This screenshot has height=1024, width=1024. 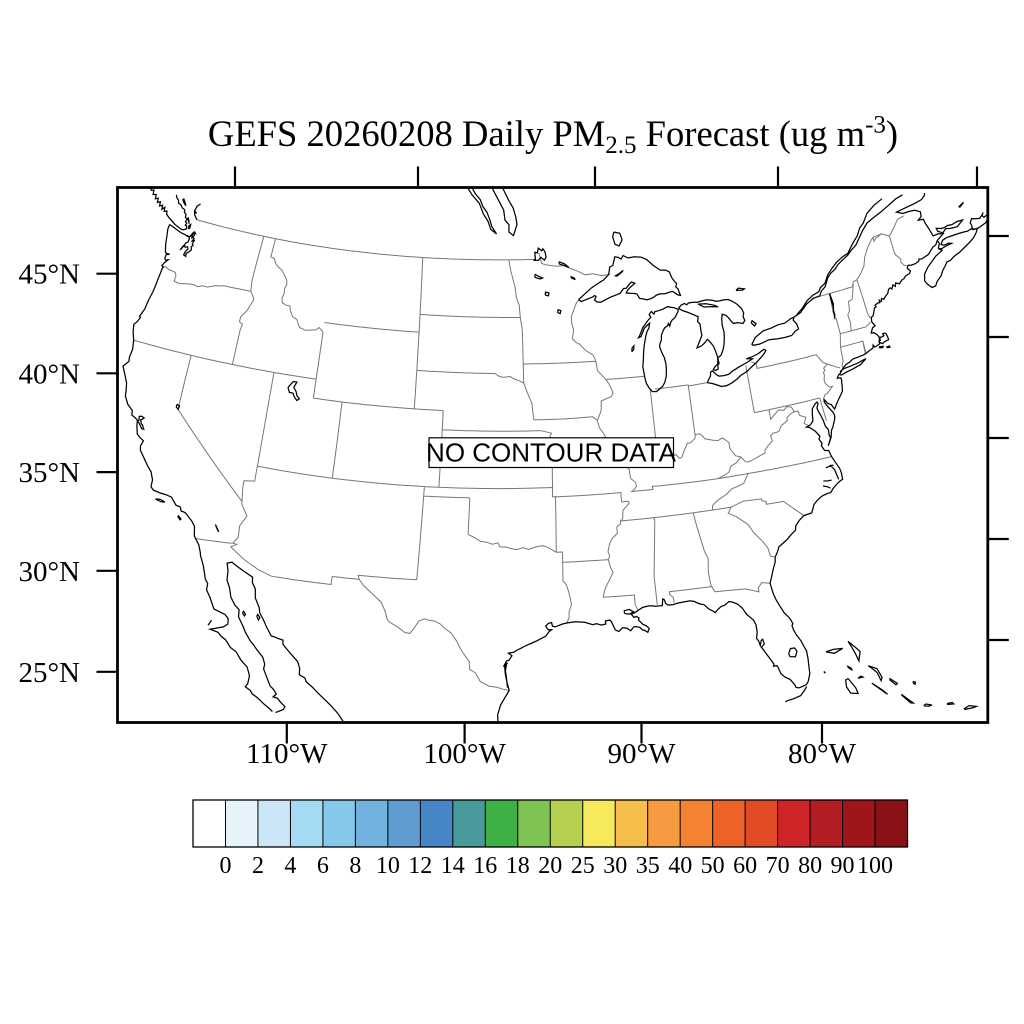 I want to click on svg-text: 14, so click(x=453, y=866).